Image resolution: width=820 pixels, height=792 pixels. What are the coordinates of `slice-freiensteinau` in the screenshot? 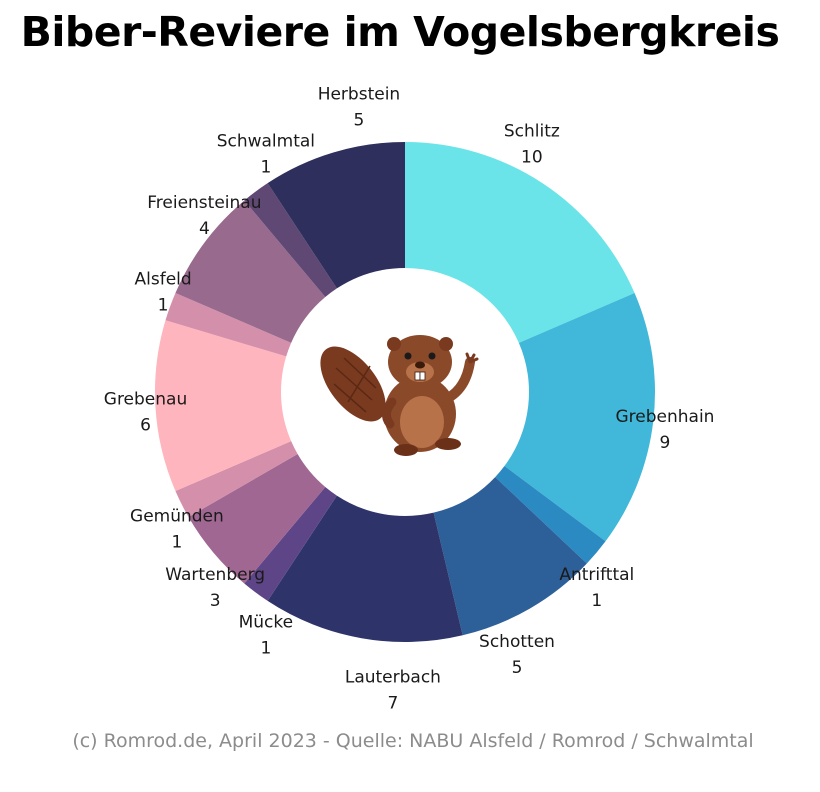 It's located at (250, 271).